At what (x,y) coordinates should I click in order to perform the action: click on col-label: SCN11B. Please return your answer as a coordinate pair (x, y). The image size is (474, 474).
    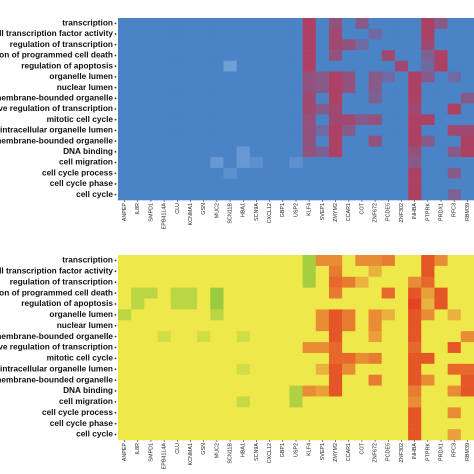
    Looking at the image, I should click on (230, 213).